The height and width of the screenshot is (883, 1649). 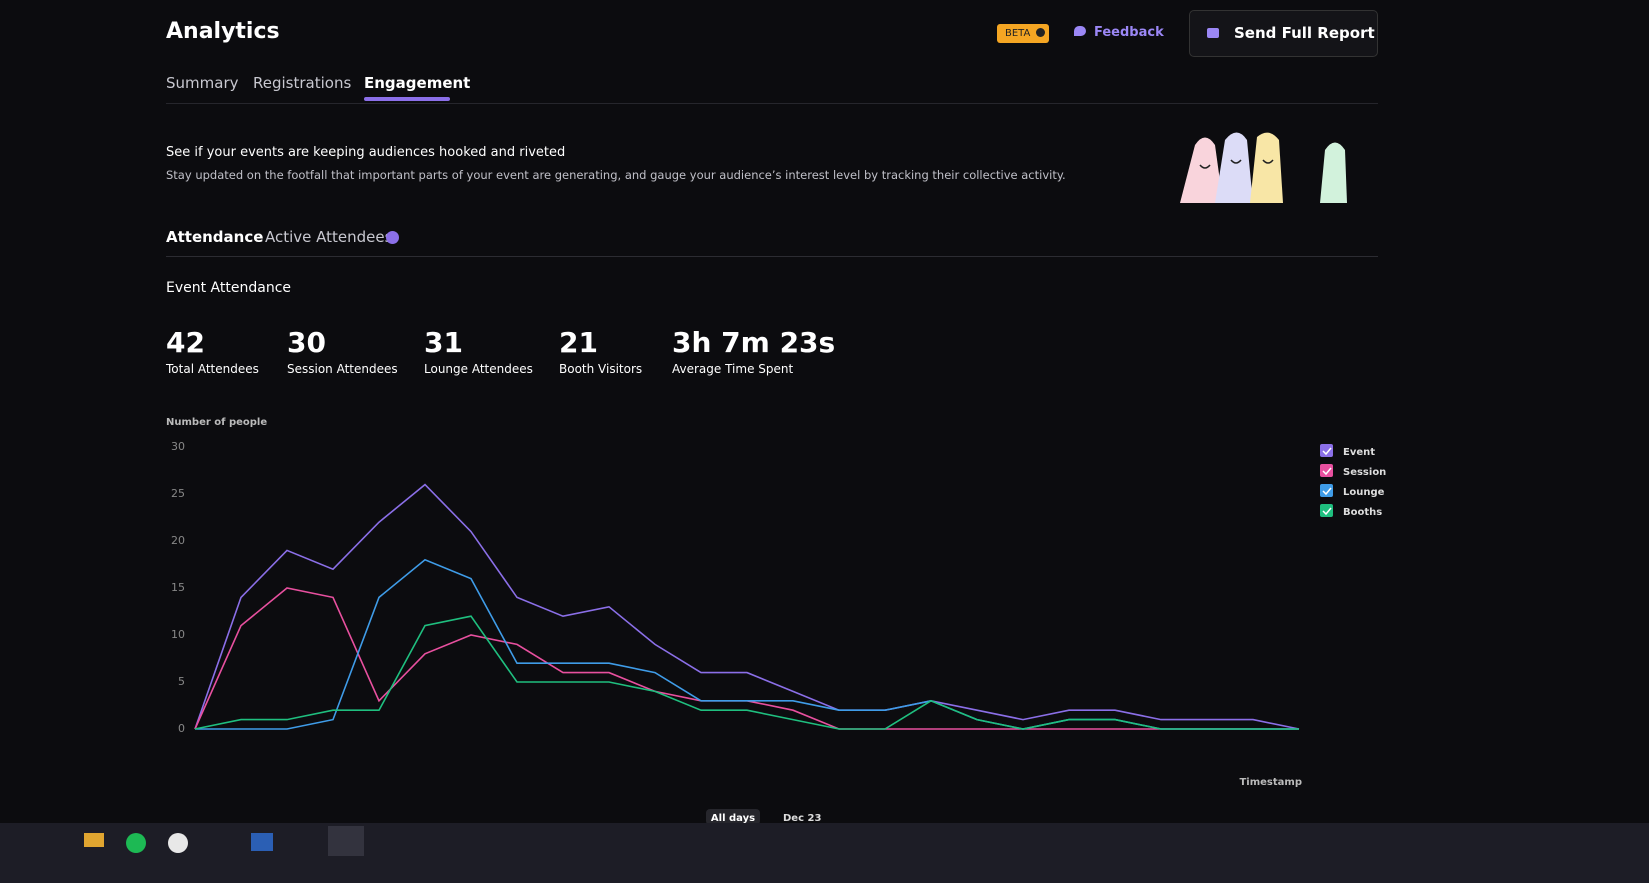 I want to click on stat-value: 30, so click(x=306, y=342).